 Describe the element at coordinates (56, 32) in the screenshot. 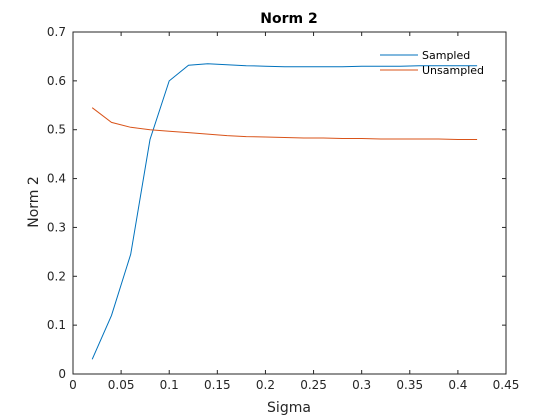

I see `y-tick-label: 0.7` at that location.